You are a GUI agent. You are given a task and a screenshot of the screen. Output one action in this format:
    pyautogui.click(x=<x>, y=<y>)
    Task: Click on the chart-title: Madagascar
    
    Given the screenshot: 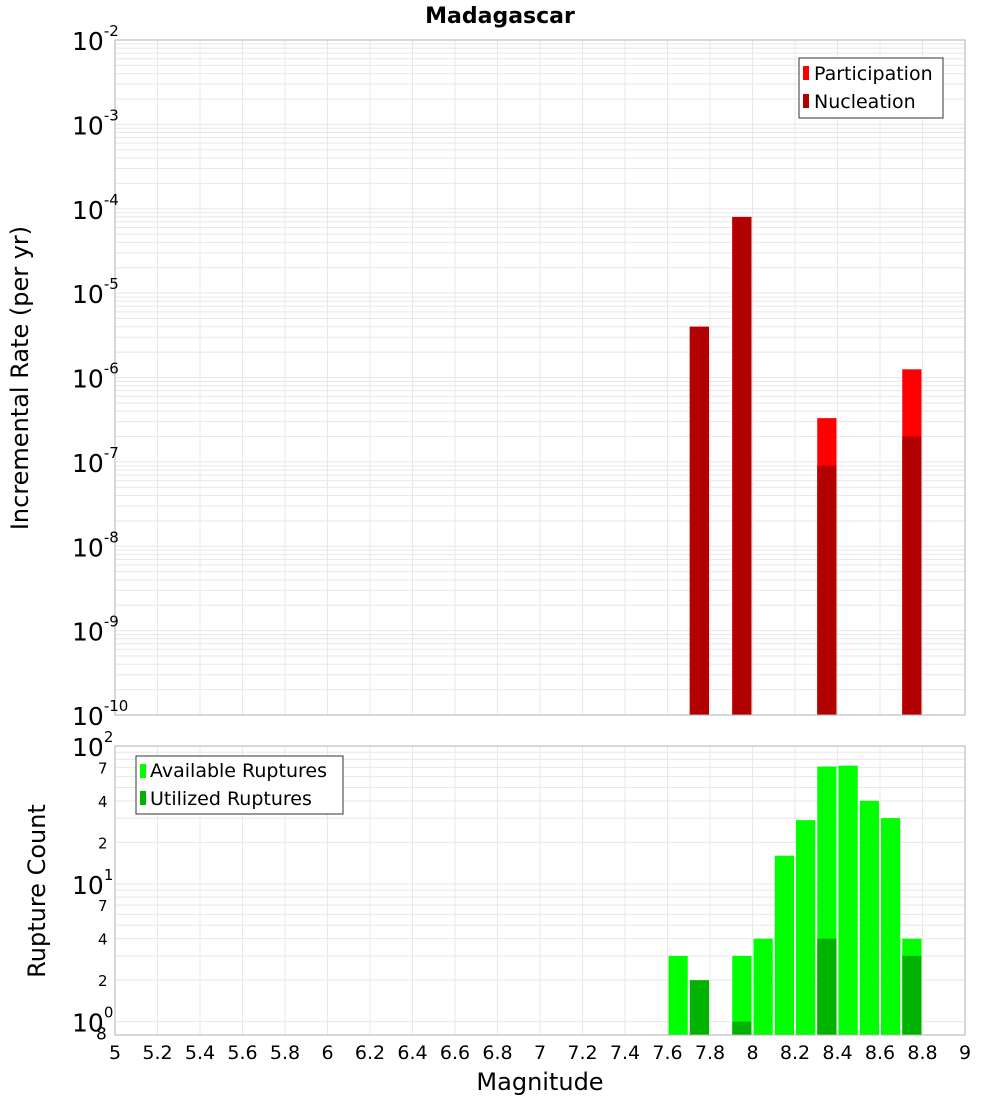 What is the action you would take?
    pyautogui.click(x=500, y=16)
    